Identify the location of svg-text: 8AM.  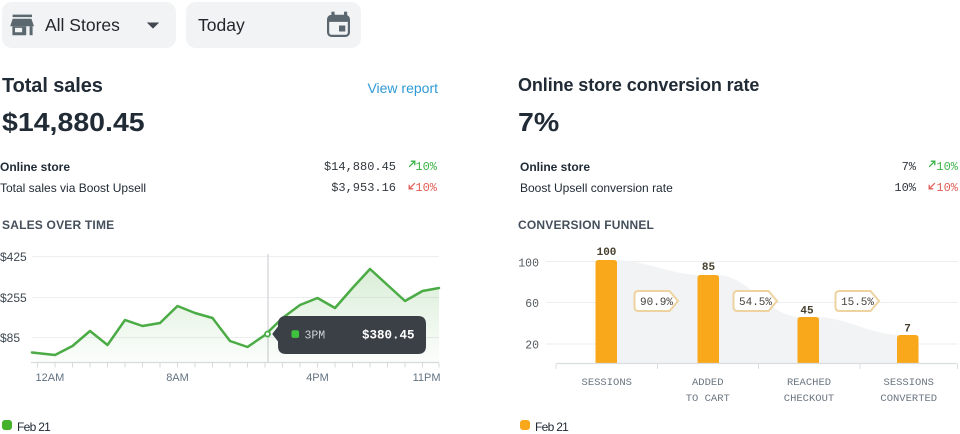
(177, 378).